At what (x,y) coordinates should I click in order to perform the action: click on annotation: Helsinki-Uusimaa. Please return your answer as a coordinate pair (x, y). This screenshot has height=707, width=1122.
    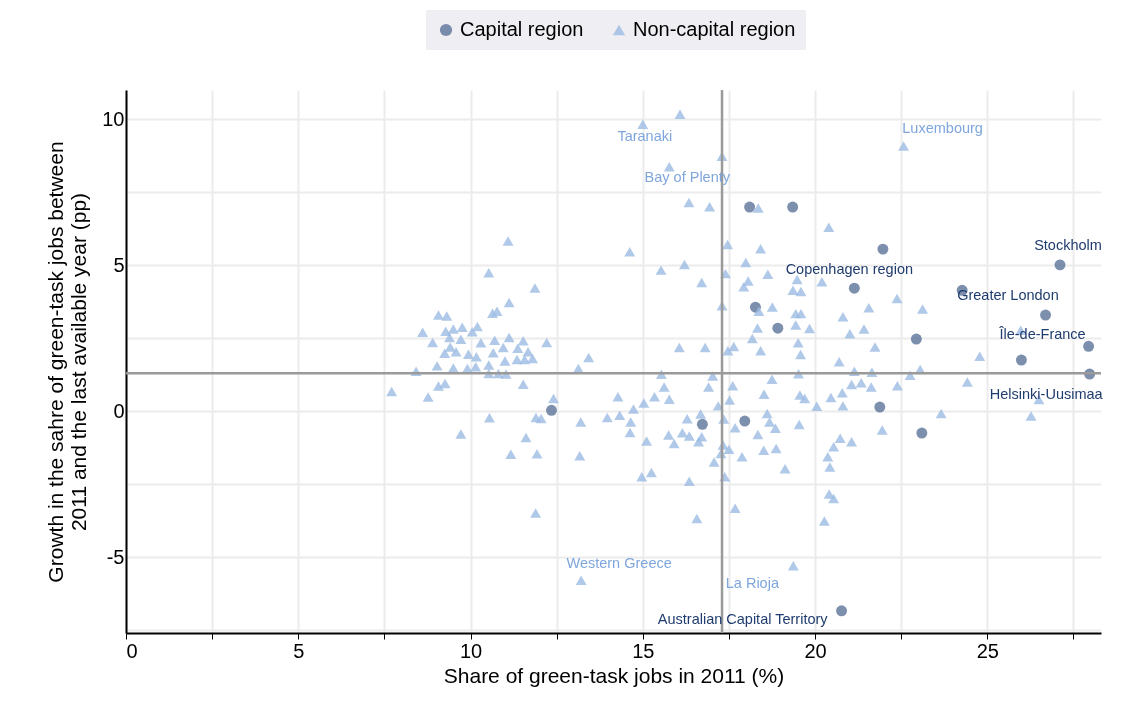
    Looking at the image, I should click on (1046, 394).